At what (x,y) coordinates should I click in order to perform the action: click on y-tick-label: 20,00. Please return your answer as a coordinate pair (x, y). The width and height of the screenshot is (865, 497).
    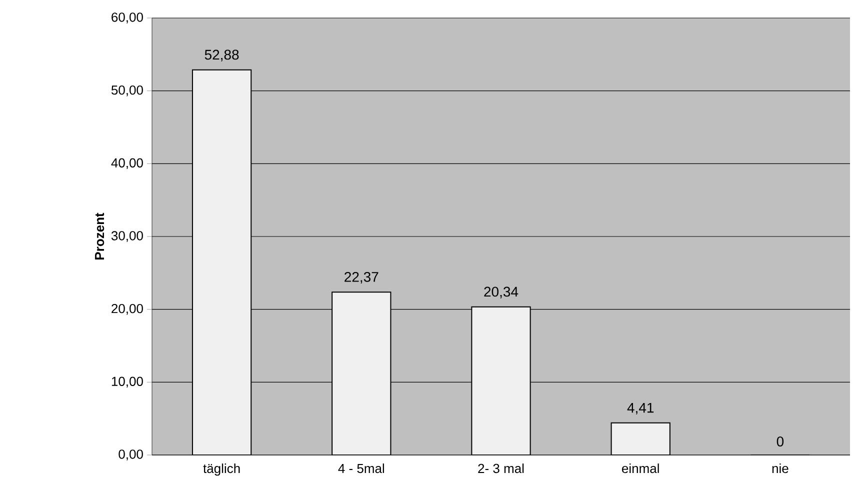
    Looking at the image, I should click on (127, 309).